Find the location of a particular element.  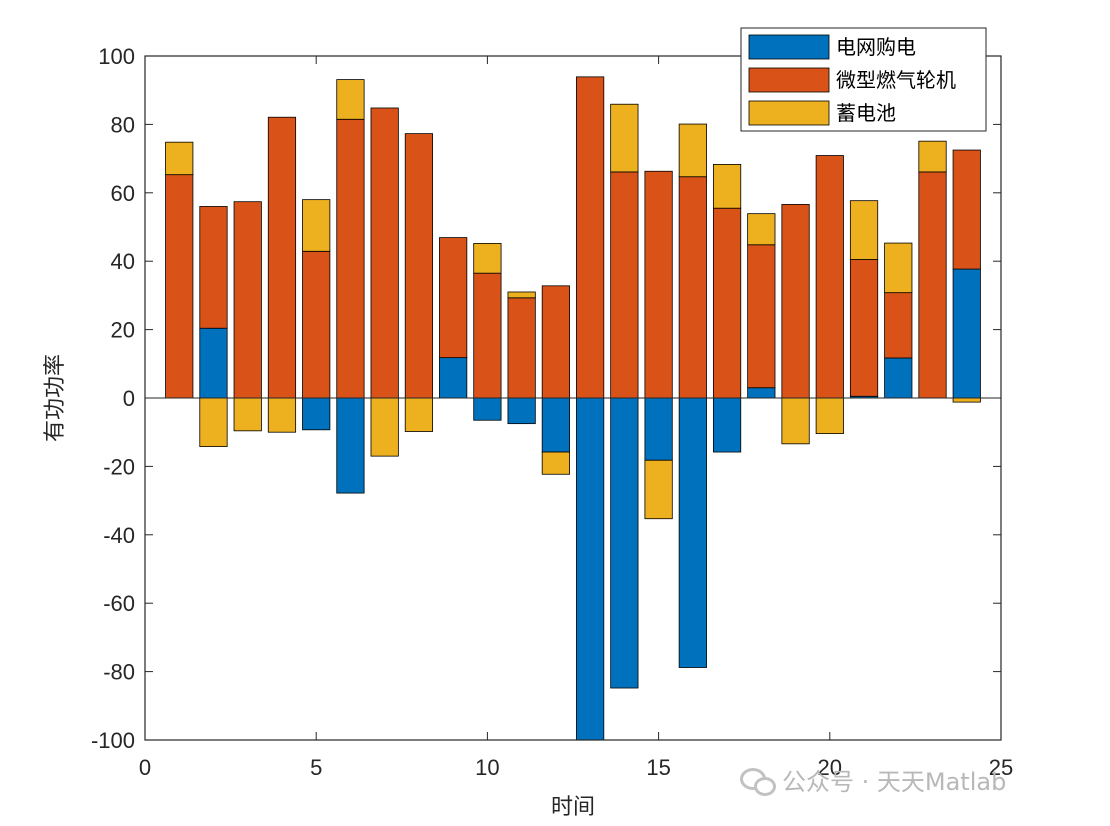

bar-series3-t22 is located at coordinates (898, 268).